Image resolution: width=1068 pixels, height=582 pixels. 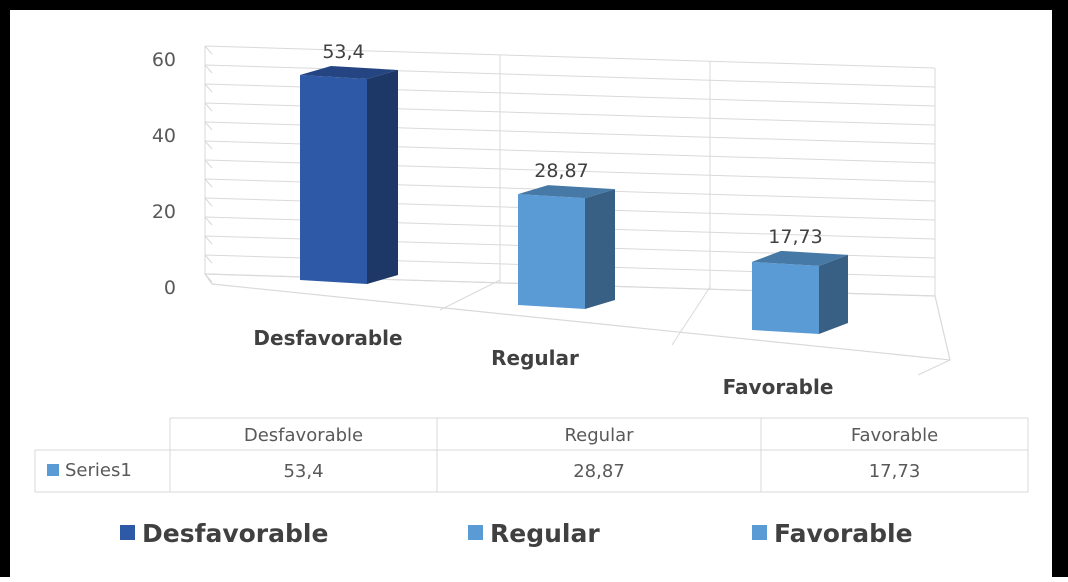 What do you see at coordinates (534, 5) in the screenshot?
I see `frame-border-top` at bounding box center [534, 5].